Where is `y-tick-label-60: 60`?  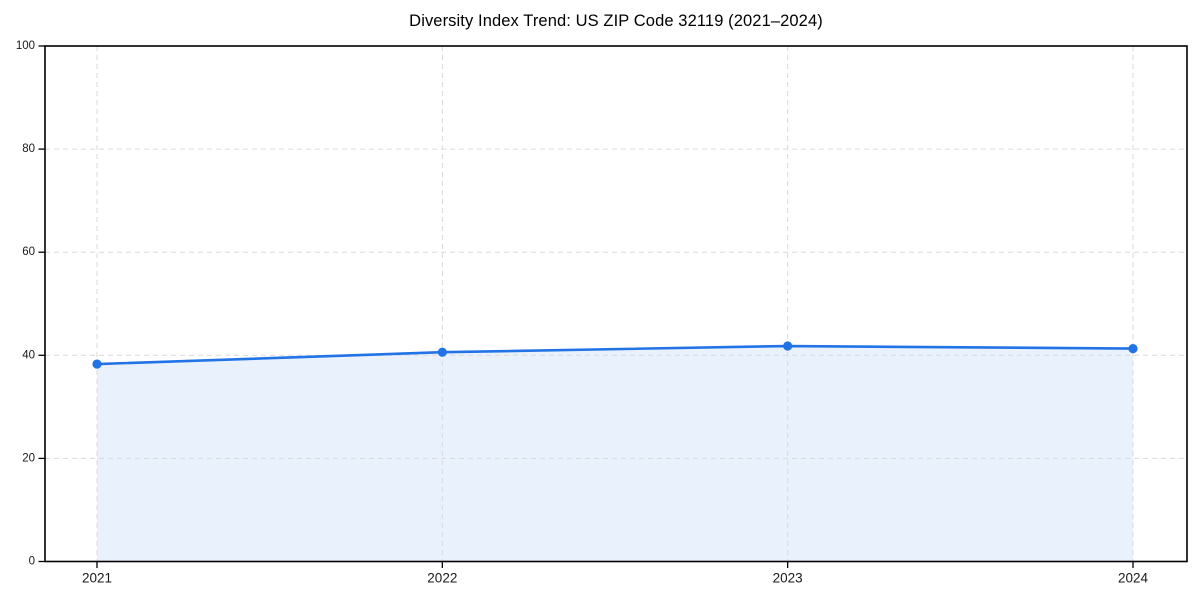
y-tick-label-60: 60 is located at coordinates (28, 252).